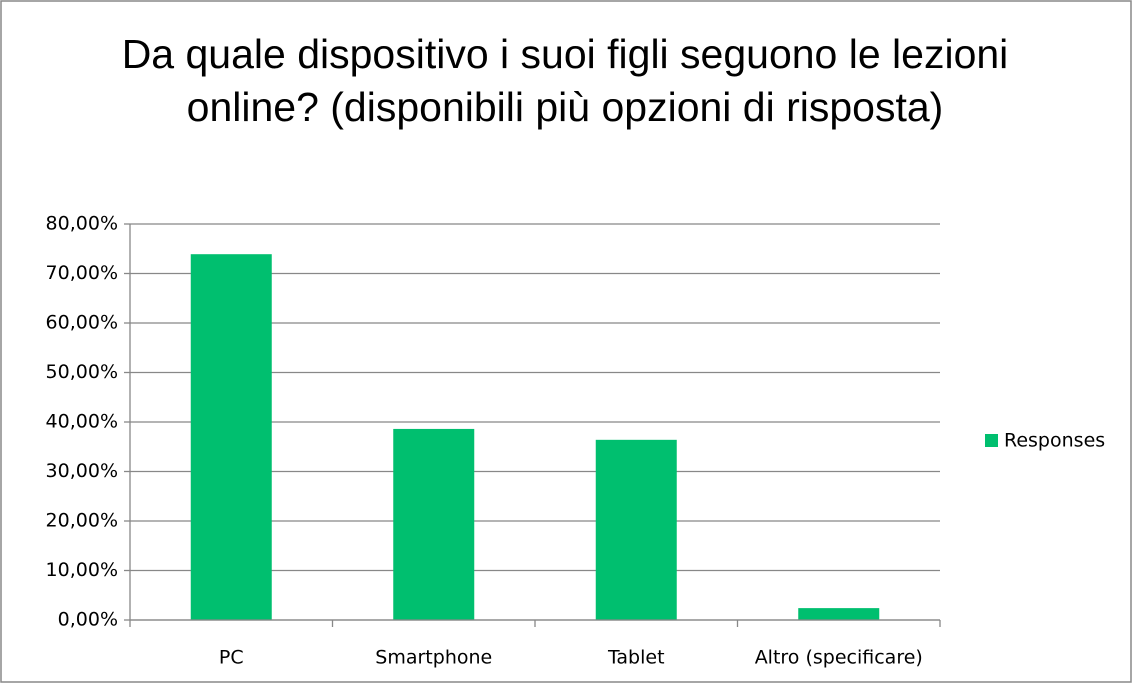 The image size is (1133, 684). Describe the element at coordinates (82, 224) in the screenshot. I see `y-tick-label: 80,00%` at that location.